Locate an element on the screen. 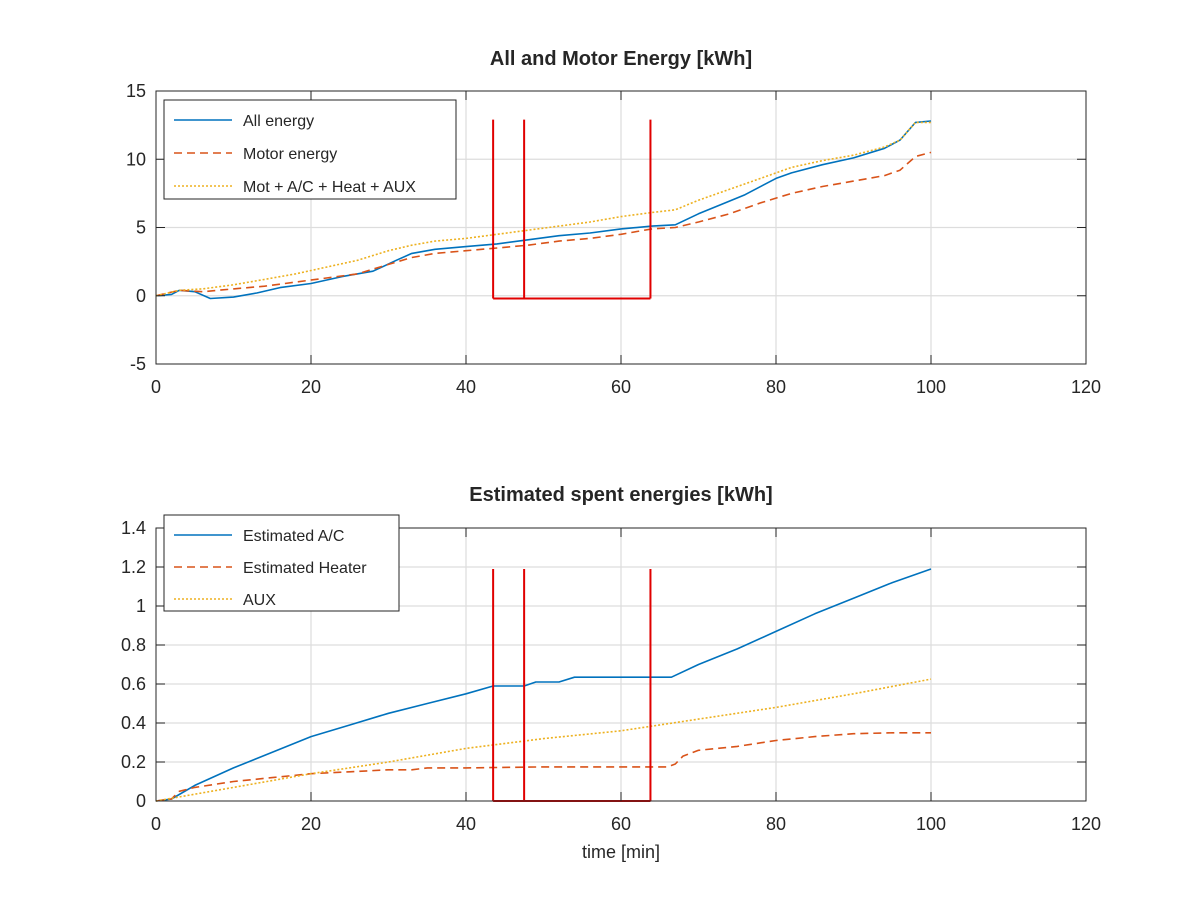  chart-title: Estimated spent energies [kWh] is located at coordinates (620, 495).